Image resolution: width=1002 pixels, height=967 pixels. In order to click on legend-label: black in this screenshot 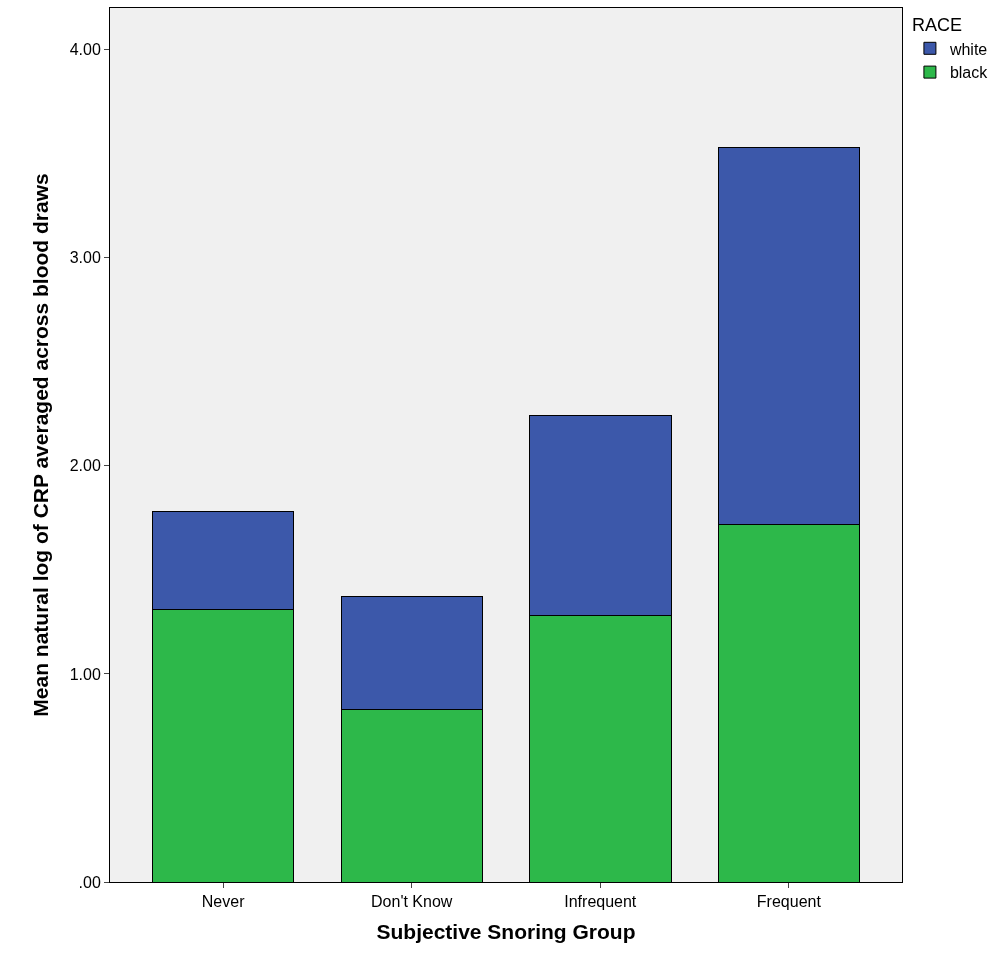, I will do `click(969, 73)`.